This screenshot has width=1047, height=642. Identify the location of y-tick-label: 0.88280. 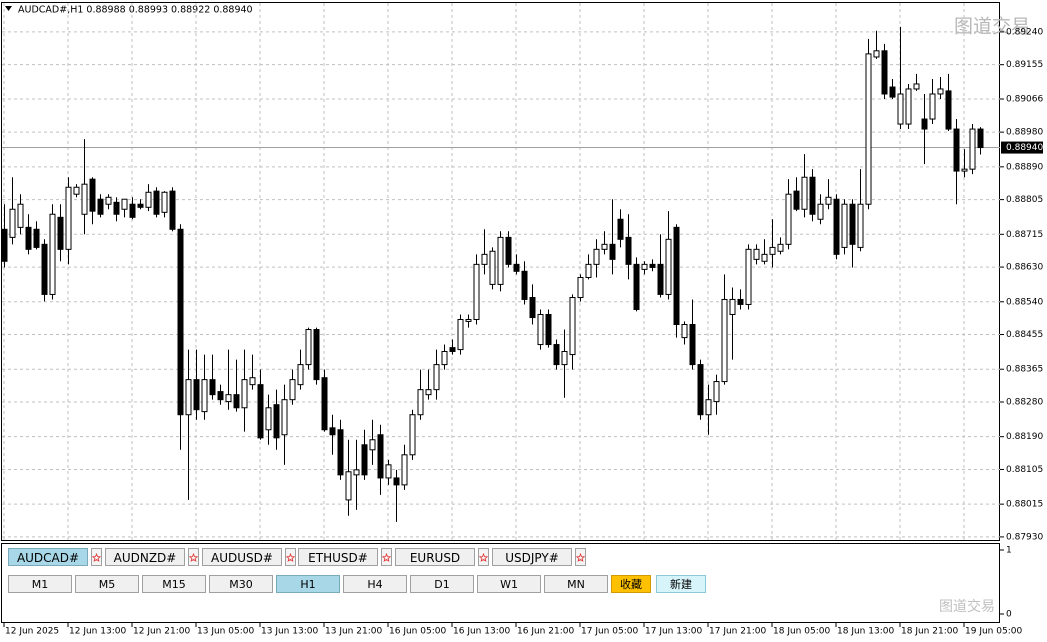
(1024, 402).